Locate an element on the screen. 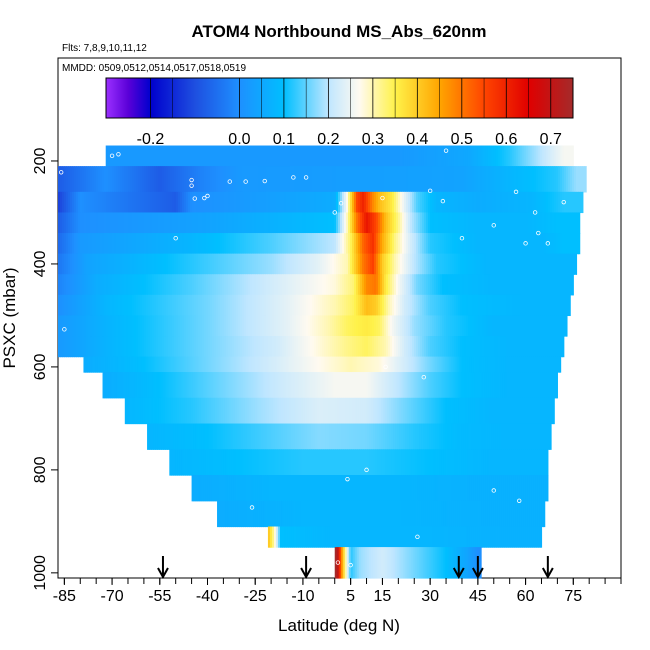 The width and height of the screenshot is (650, 650). y-axis-label: PSXC (mbar) is located at coordinates (9, 317).